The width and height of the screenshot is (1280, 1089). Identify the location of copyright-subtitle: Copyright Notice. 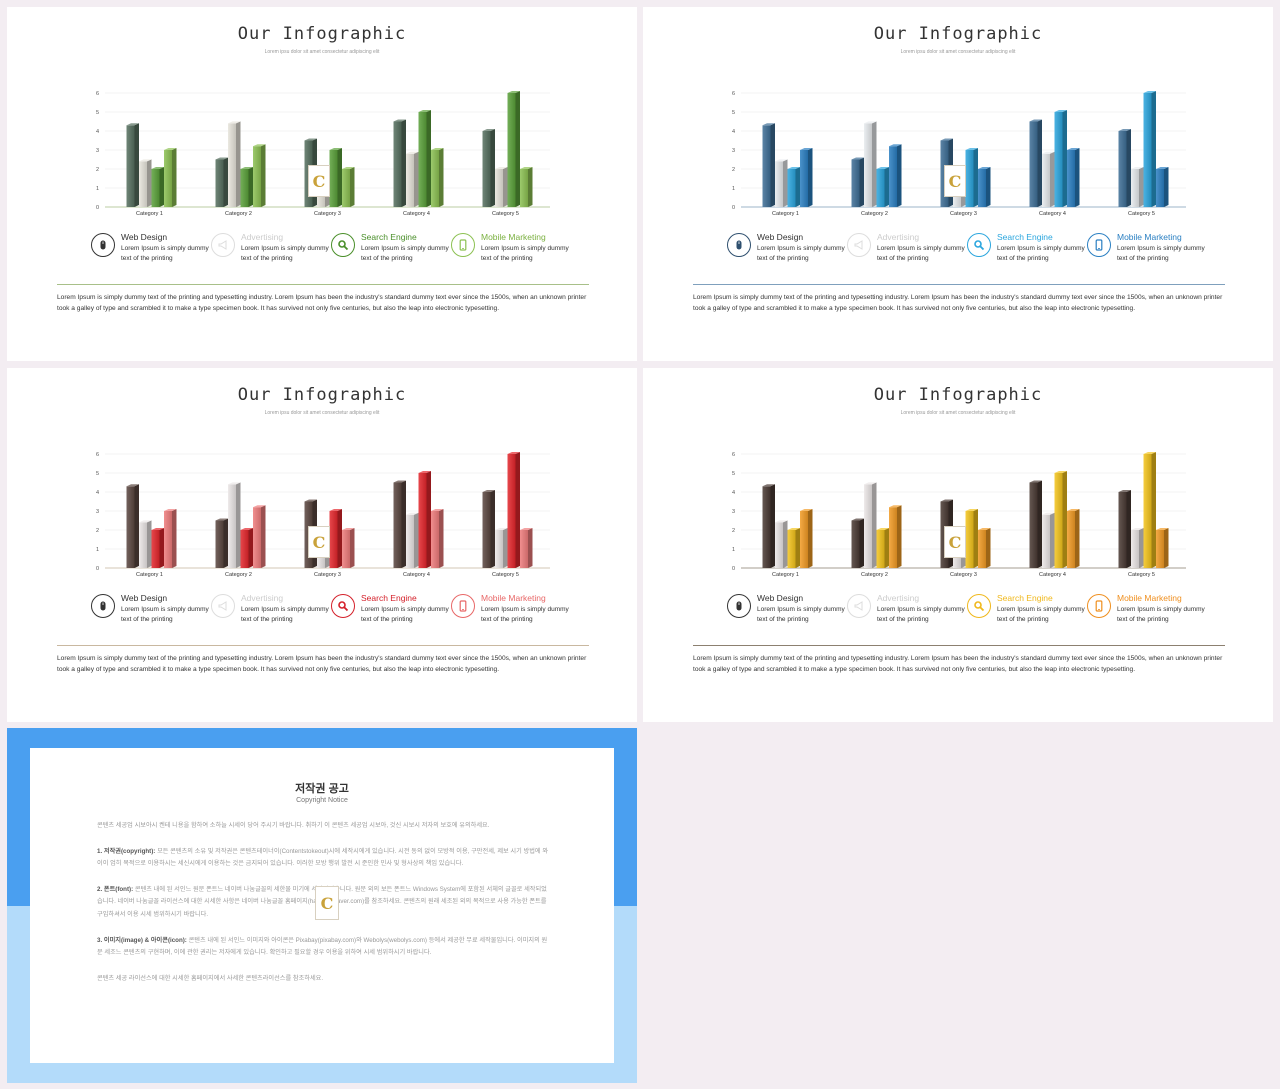
(322, 800).